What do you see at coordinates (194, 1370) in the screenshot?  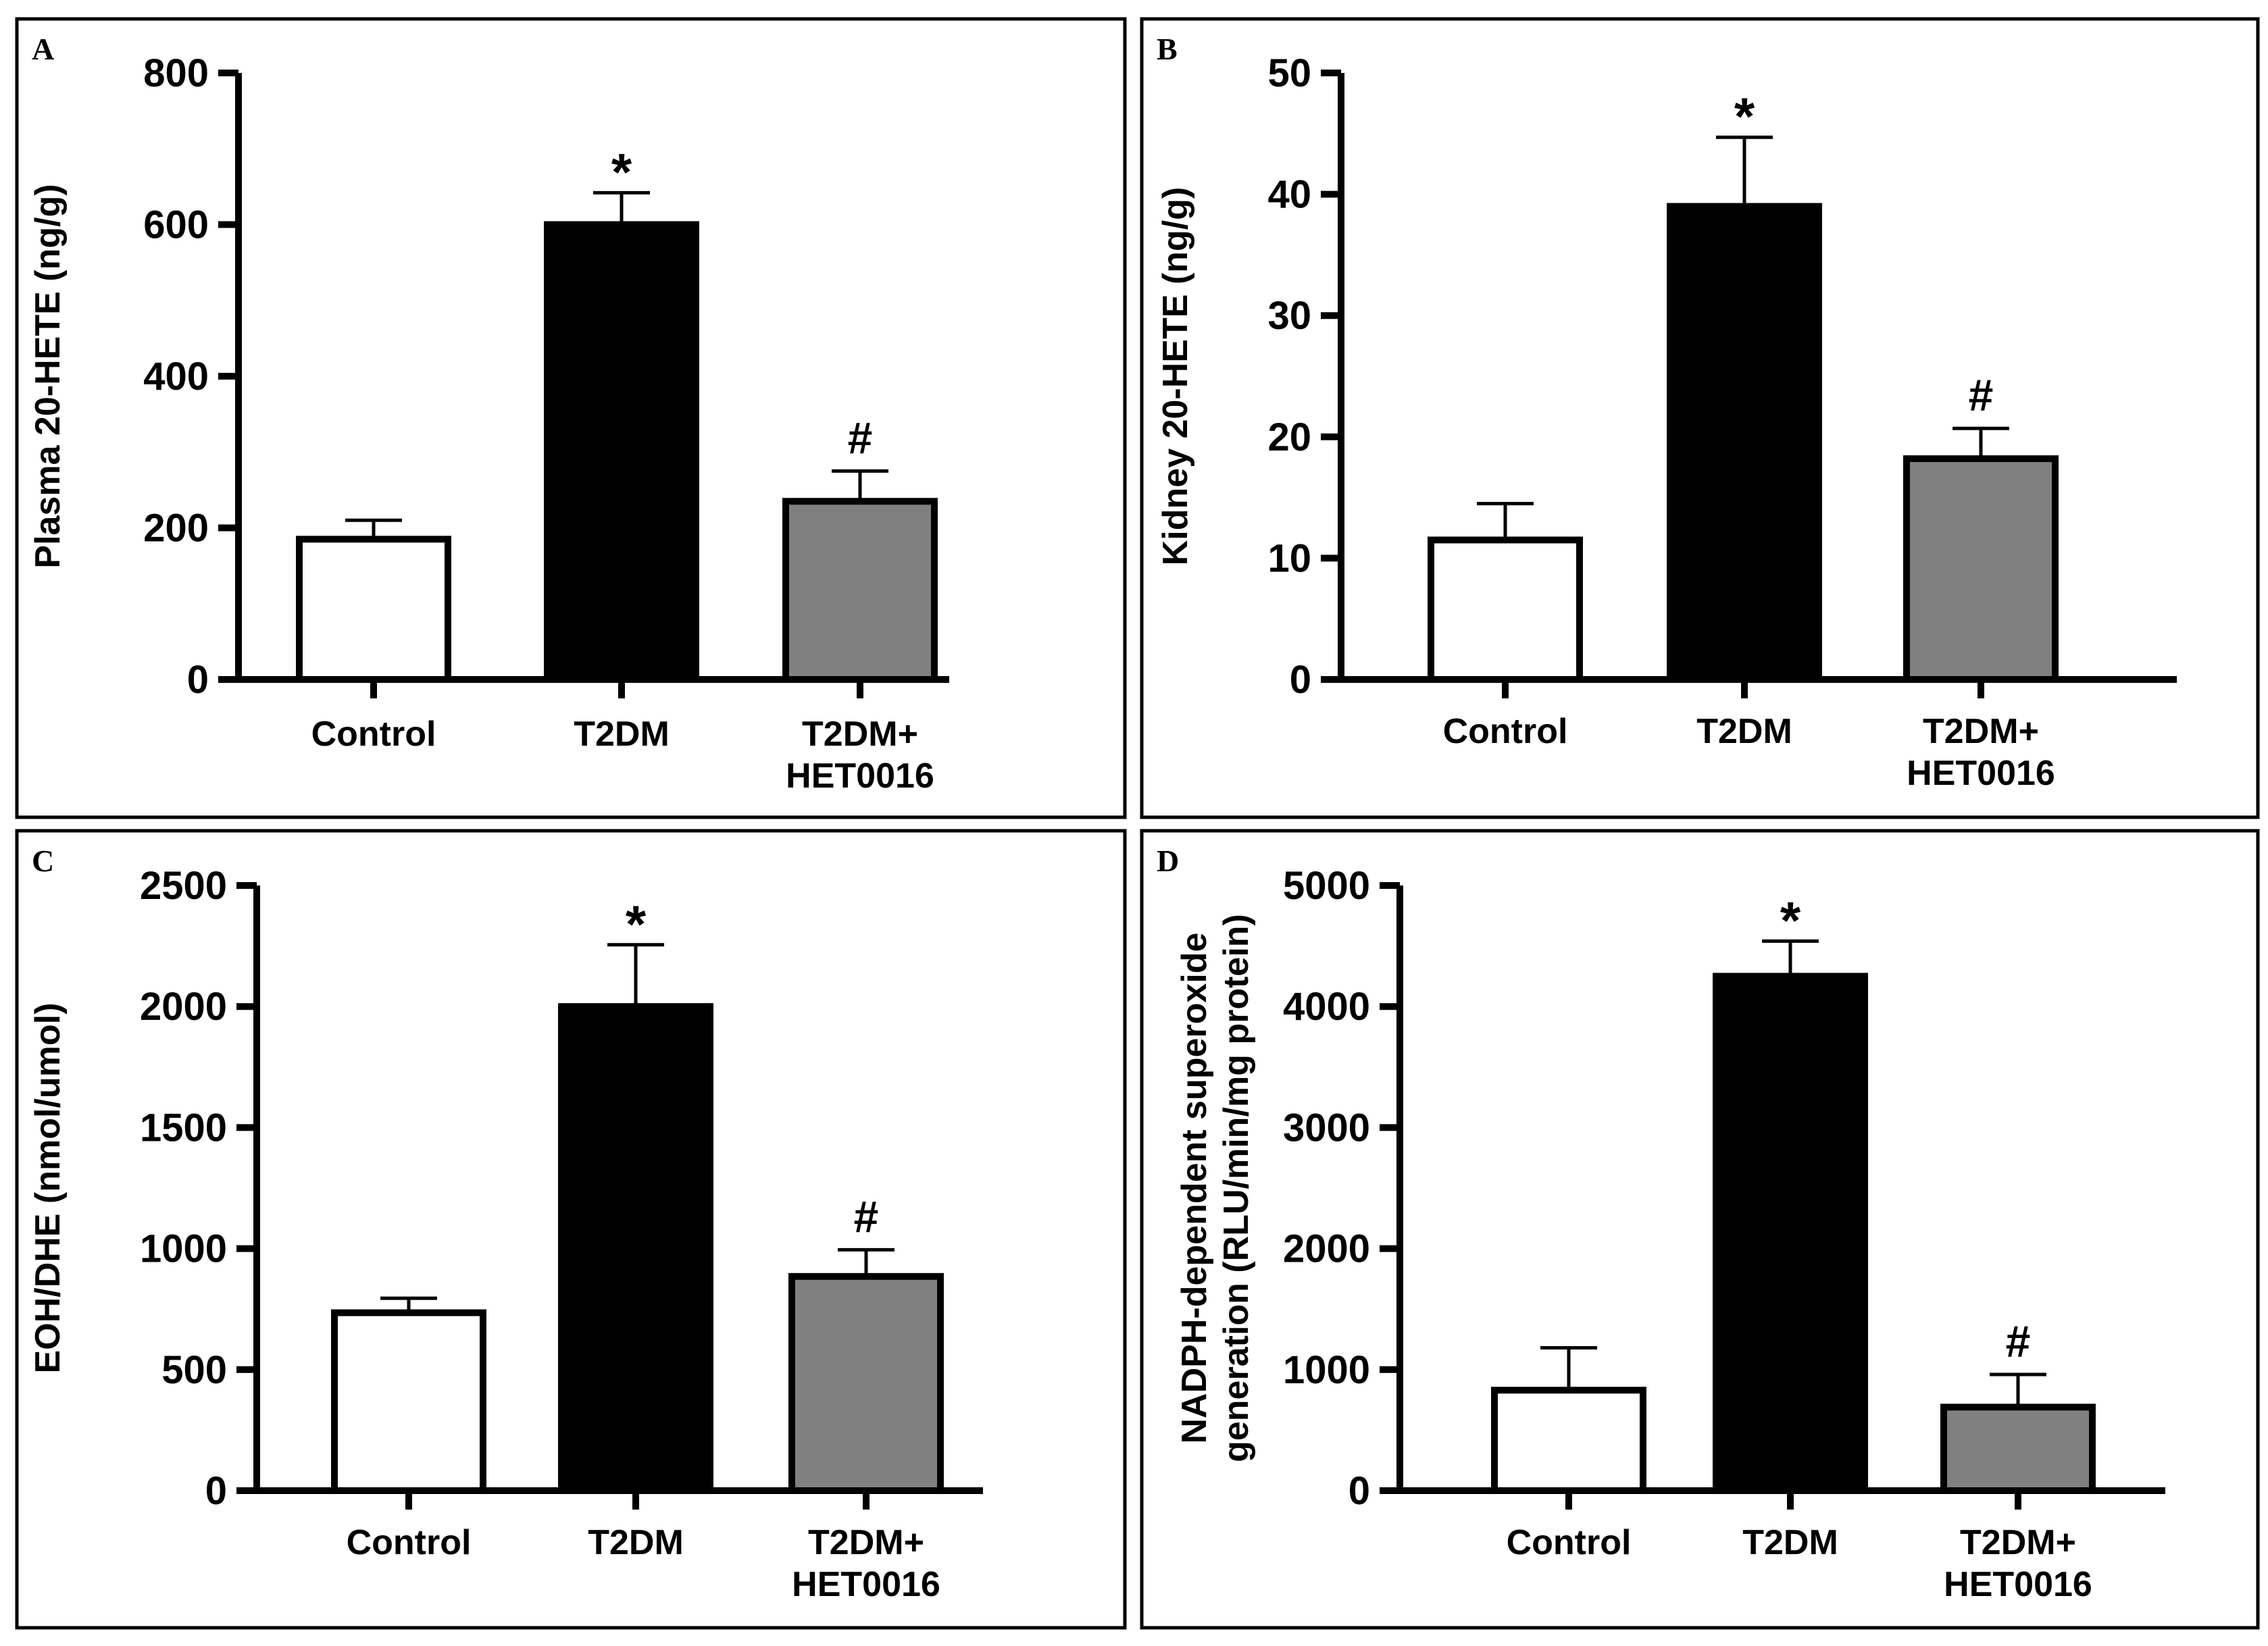 I see `y-tick-label: 500` at bounding box center [194, 1370].